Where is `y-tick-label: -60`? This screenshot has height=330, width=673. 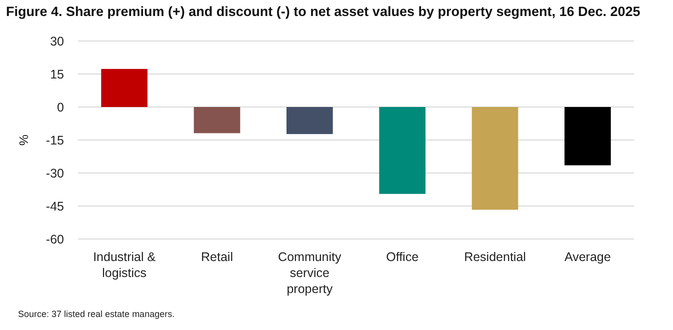 y-tick-label: -60 is located at coordinates (55, 239).